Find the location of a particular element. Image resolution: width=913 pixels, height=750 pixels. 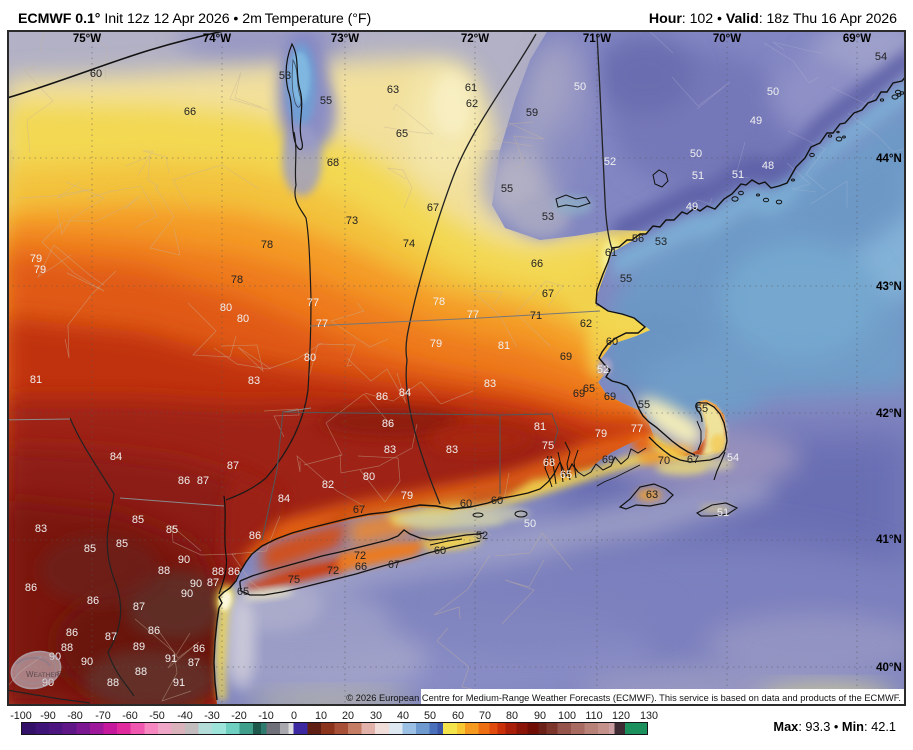

svg-text: 40°N is located at coordinates (889, 668).